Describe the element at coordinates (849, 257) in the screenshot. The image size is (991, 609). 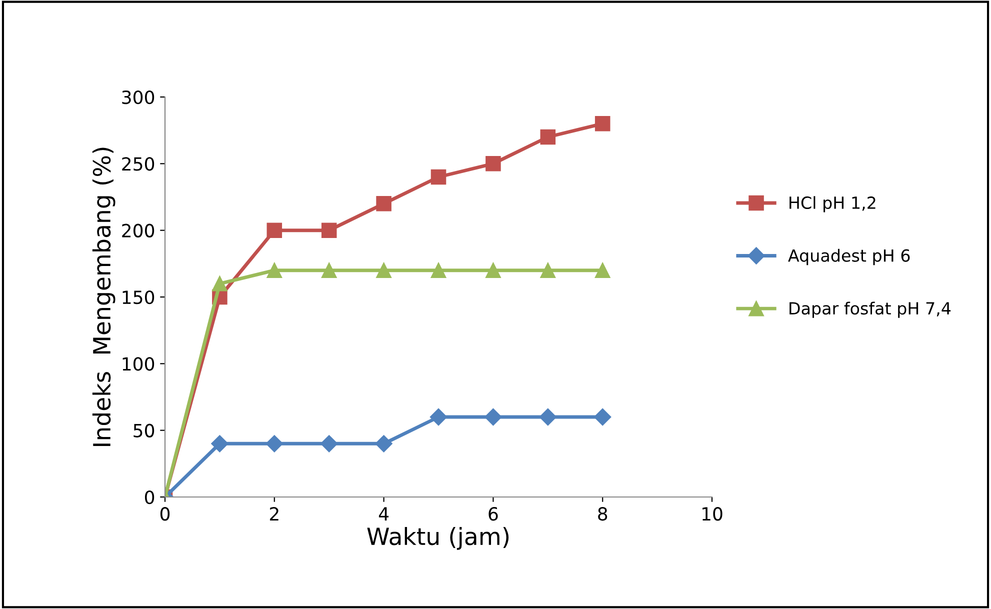
I see `legend-label: Aquadest pH 6` at that location.